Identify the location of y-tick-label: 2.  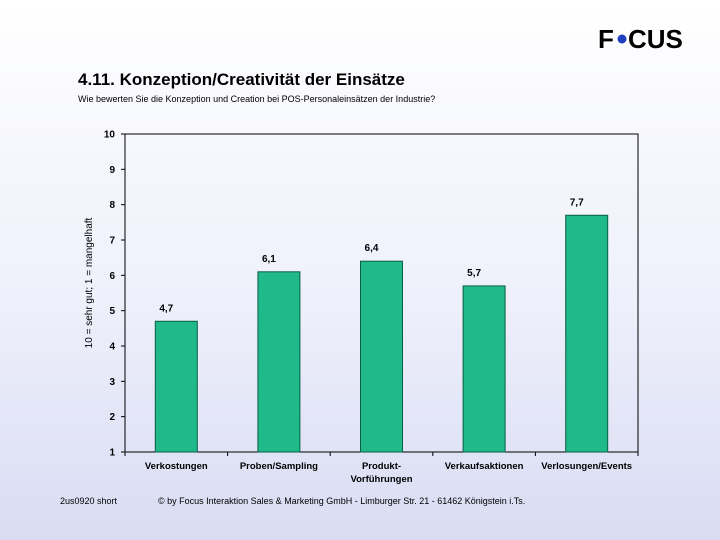
(112, 417).